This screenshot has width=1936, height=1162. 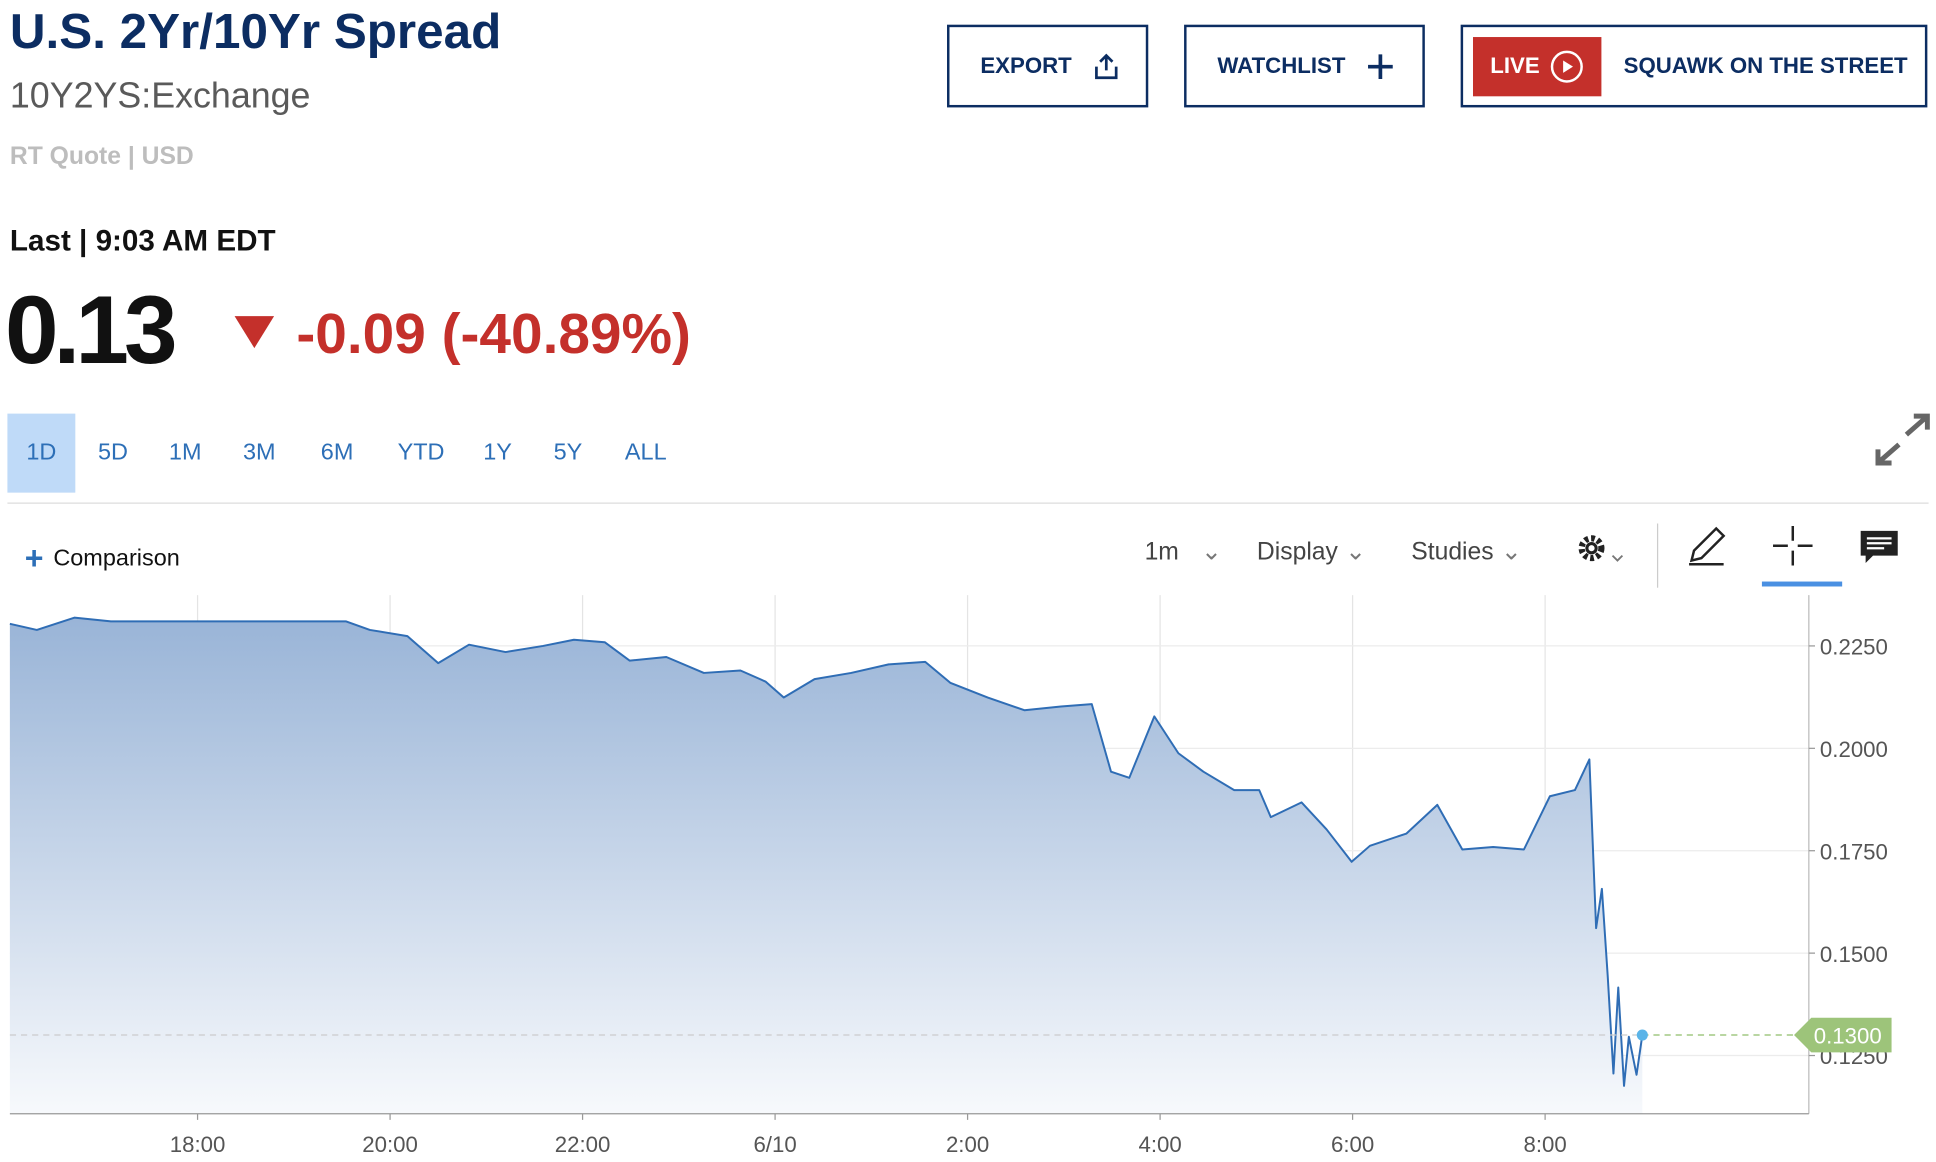 What do you see at coordinates (568, 452) in the screenshot?
I see `range-tab: 5Y` at bounding box center [568, 452].